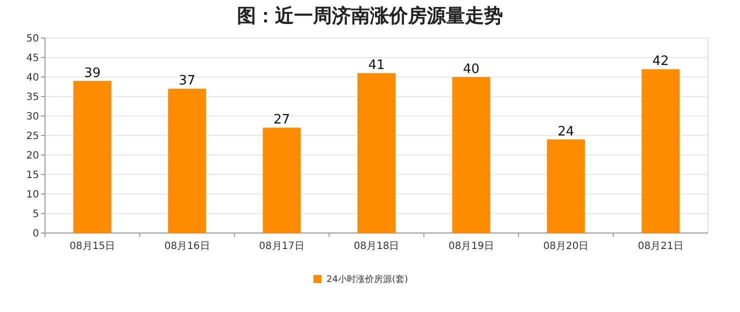 The width and height of the screenshot is (740, 312). I want to click on x-tick-label: 08月17日, so click(282, 246).